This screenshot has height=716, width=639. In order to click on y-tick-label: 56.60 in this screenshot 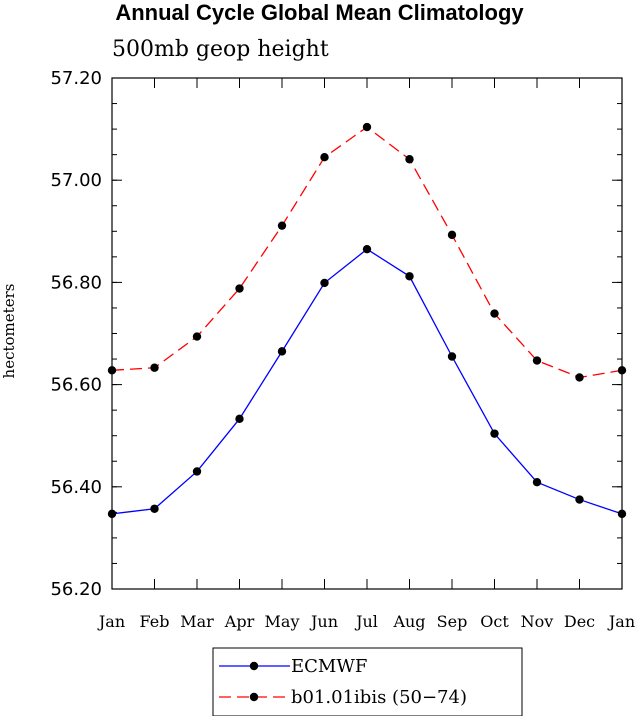, I will do `click(76, 385)`.